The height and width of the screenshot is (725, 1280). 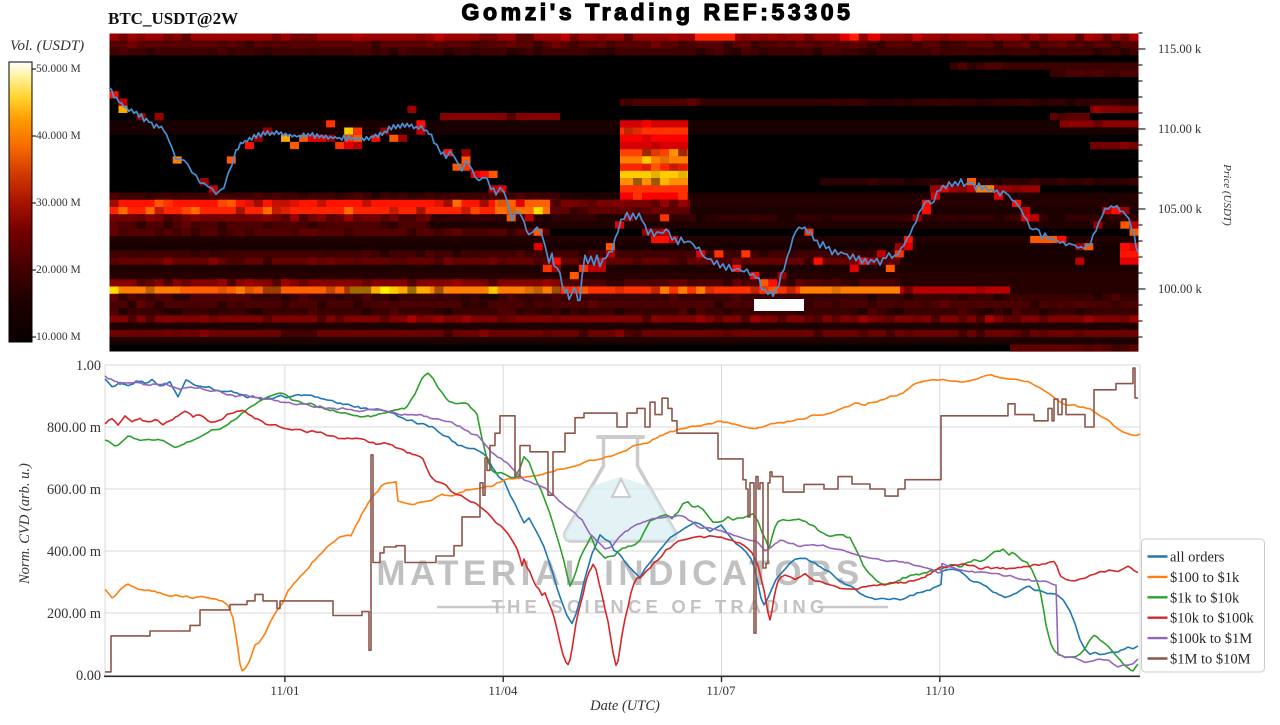 What do you see at coordinates (1205, 598) in the screenshot?
I see `svg-text: $1k to $10k` at bounding box center [1205, 598].